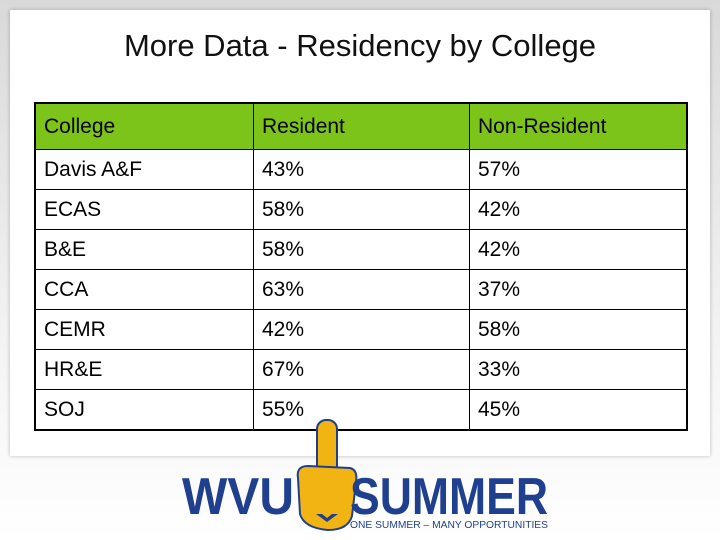 The height and width of the screenshot is (540, 720). What do you see at coordinates (360, 45) in the screenshot?
I see `slide-title: More Data - Residency by College` at bounding box center [360, 45].